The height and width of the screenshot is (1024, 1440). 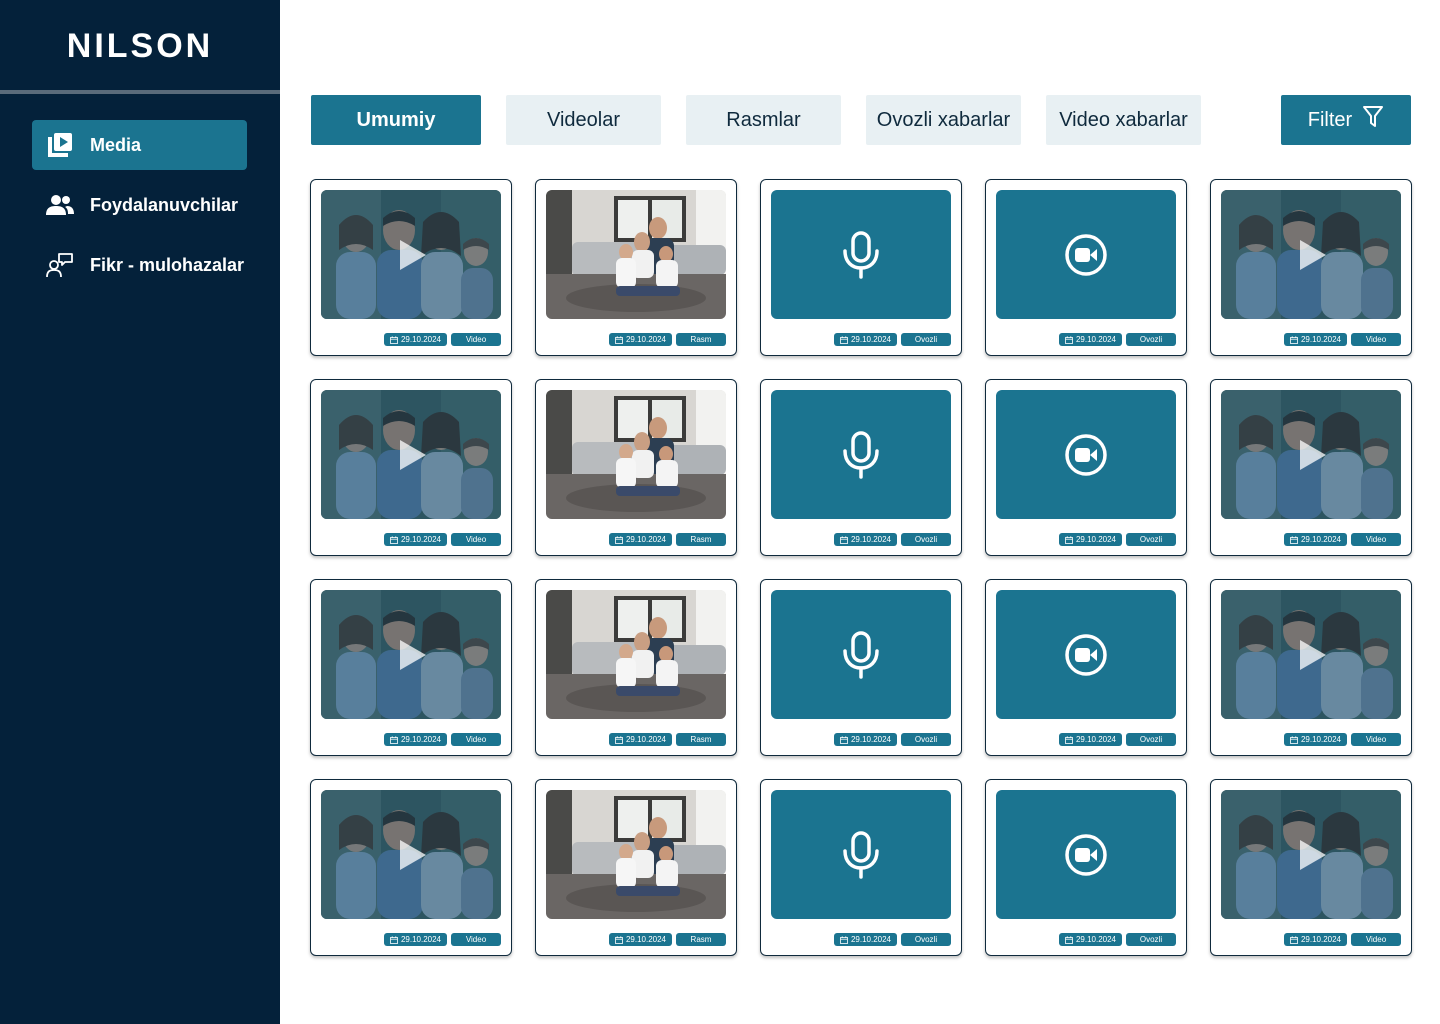 What do you see at coordinates (1330, 119) in the screenshot?
I see `filter-label: Filter` at bounding box center [1330, 119].